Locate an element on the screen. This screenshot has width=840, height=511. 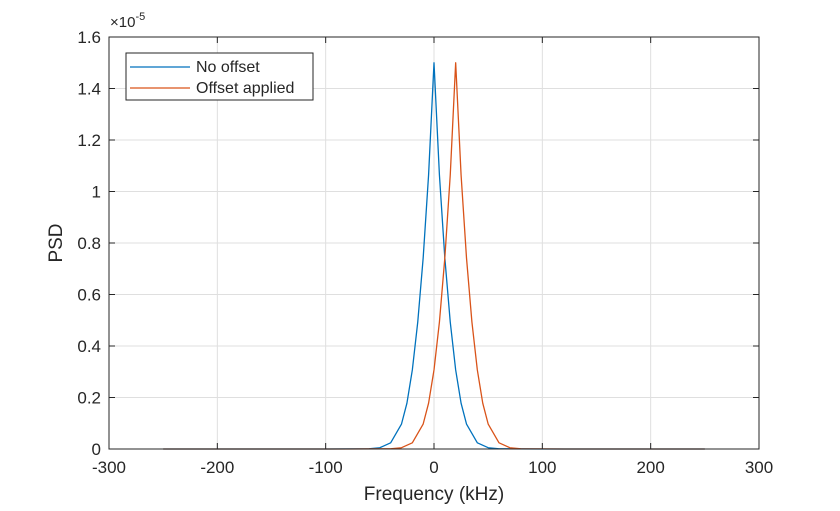
x-tick-label: -300 is located at coordinates (109, 467).